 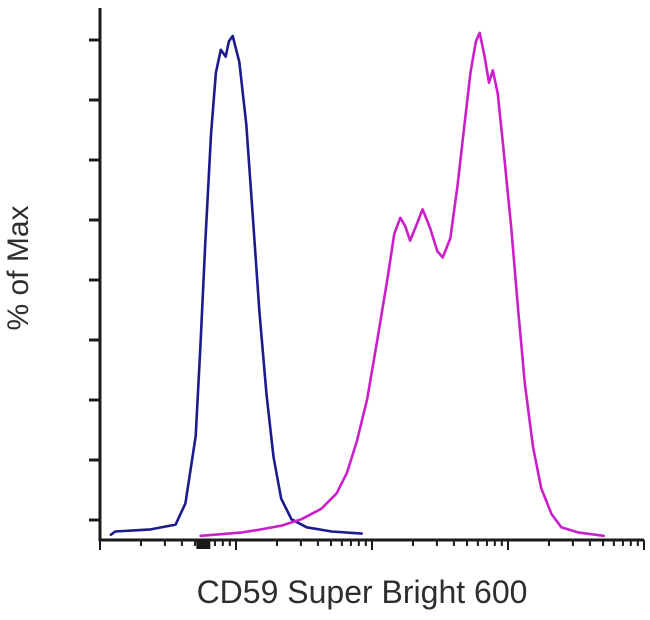 I want to click on x-axis-label: CD59 Super Bright 600, so click(x=362, y=592).